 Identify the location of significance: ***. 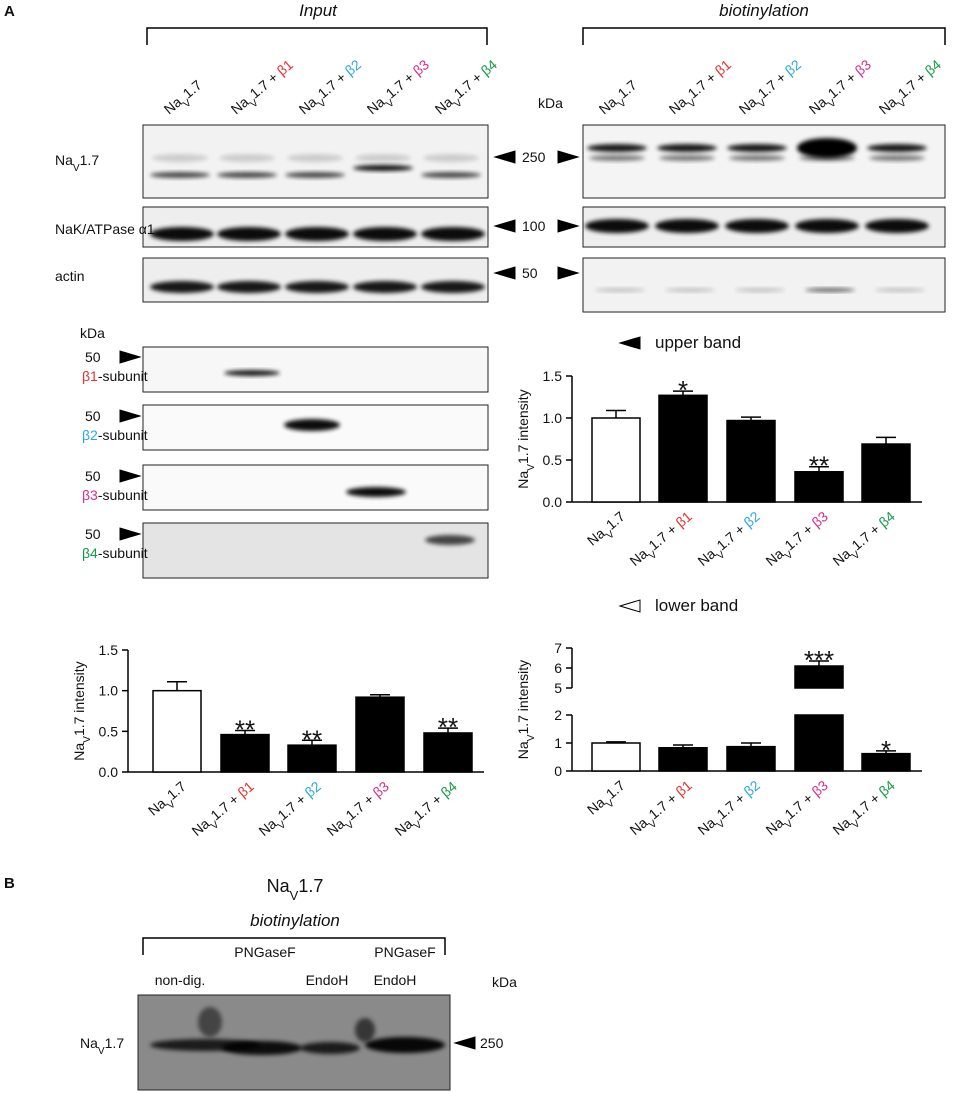
(819, 660).